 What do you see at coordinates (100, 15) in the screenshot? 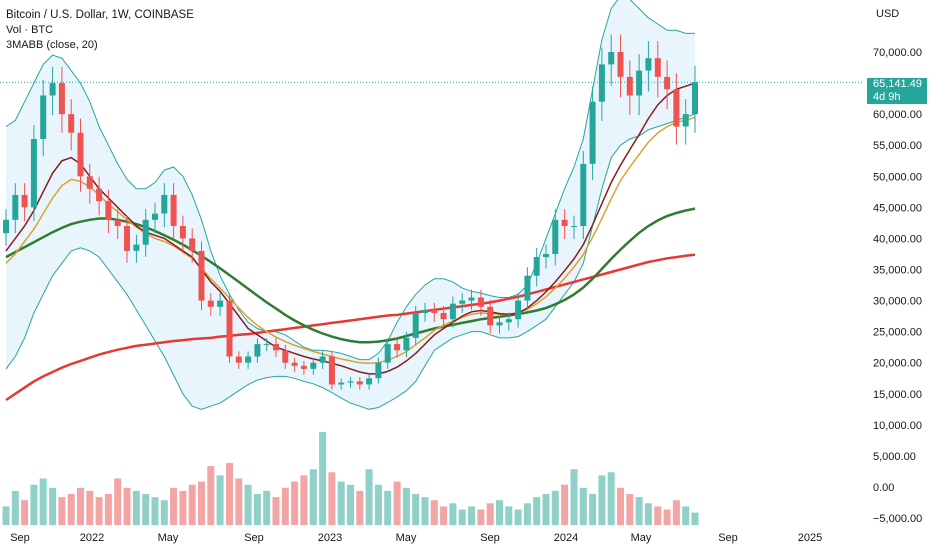
I see `symbol-title: Bitcoin / U.S. Dollar, 1W, COINBASE` at bounding box center [100, 15].